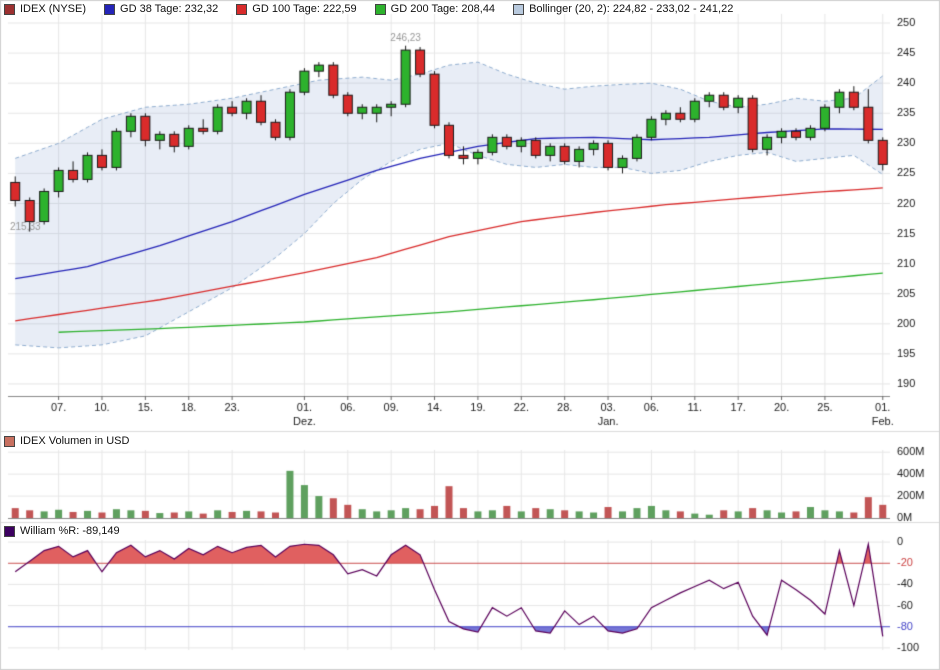 The height and width of the screenshot is (670, 940). I want to click on legend-item-williams-r: William %R: -89,149, so click(62, 531).